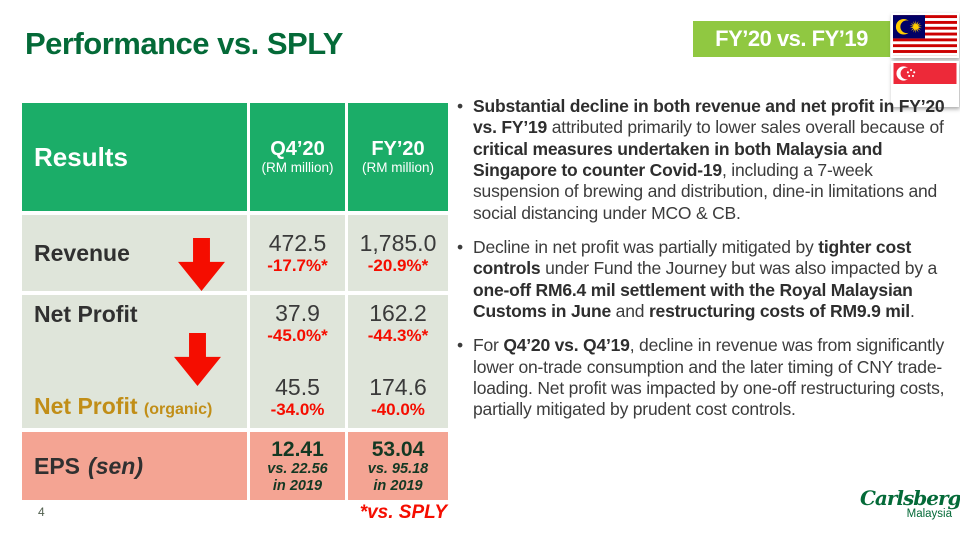  I want to click on eps-fy-note: vs. 95.18 in 2019, so click(398, 477).